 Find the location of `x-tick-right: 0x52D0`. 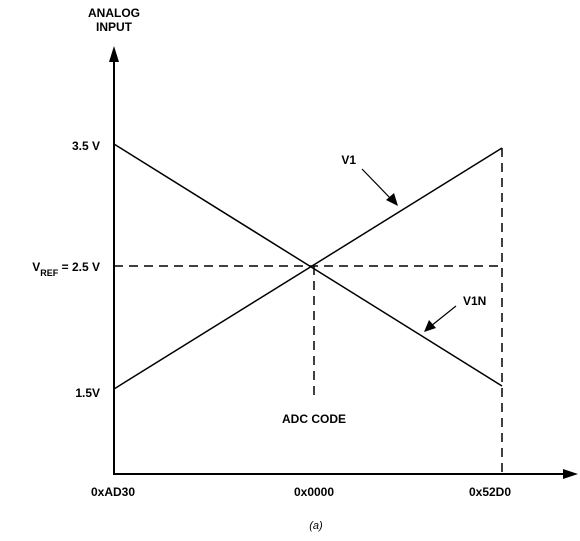

x-tick-right: 0x52D0 is located at coordinates (490, 492).